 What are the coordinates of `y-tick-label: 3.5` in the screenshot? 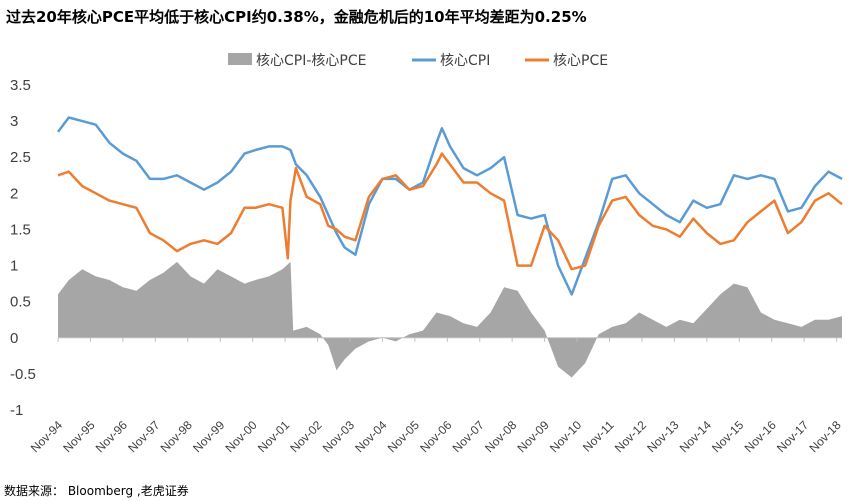 It's located at (20, 85).